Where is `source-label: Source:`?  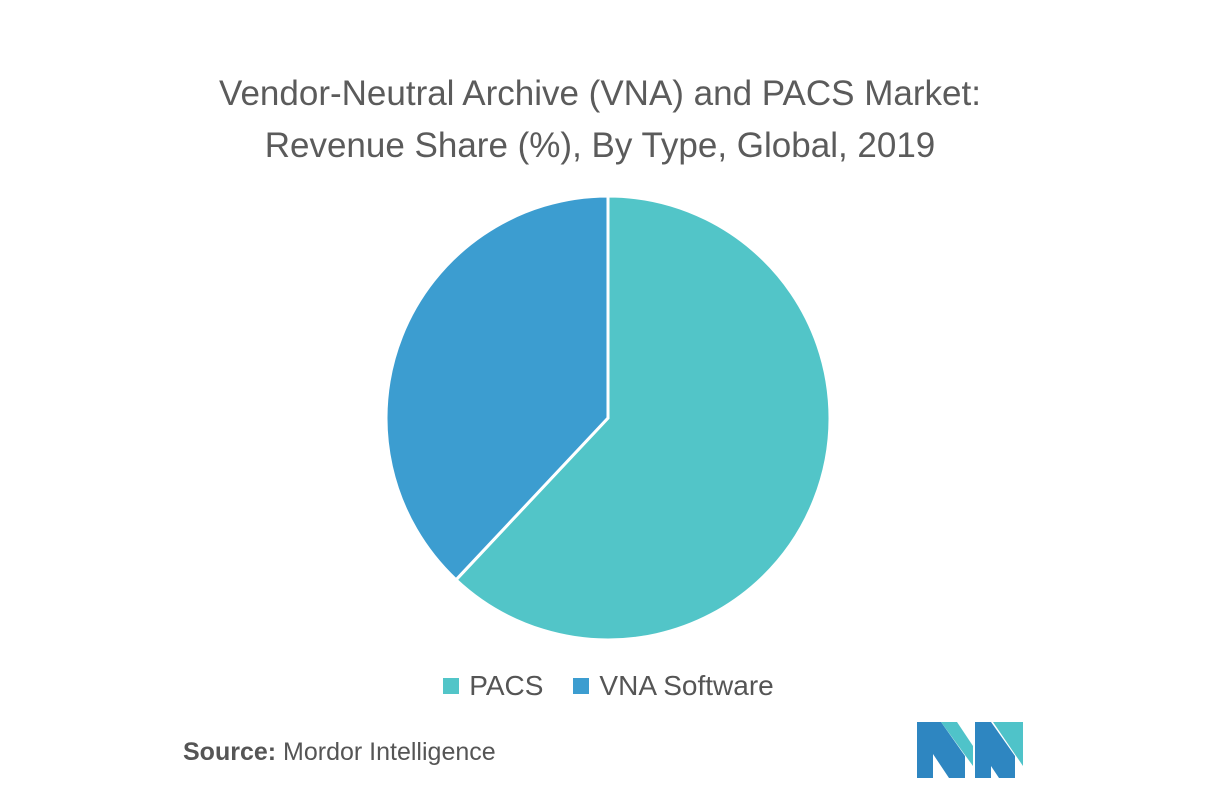
source-label: Source: is located at coordinates (230, 752).